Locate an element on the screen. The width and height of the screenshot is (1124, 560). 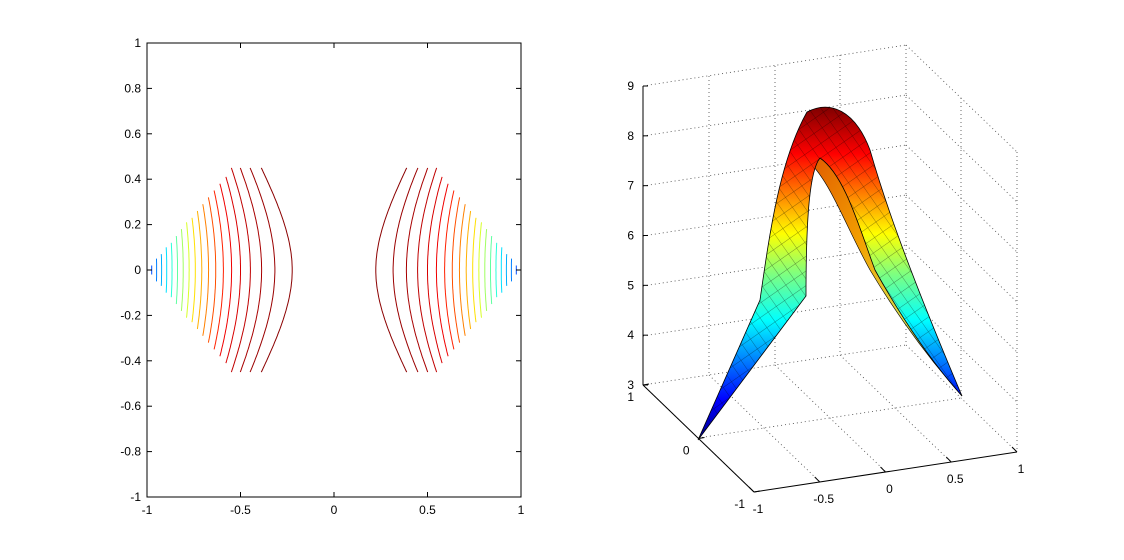
y3d-tick-label: 1 is located at coordinates (630, 397).